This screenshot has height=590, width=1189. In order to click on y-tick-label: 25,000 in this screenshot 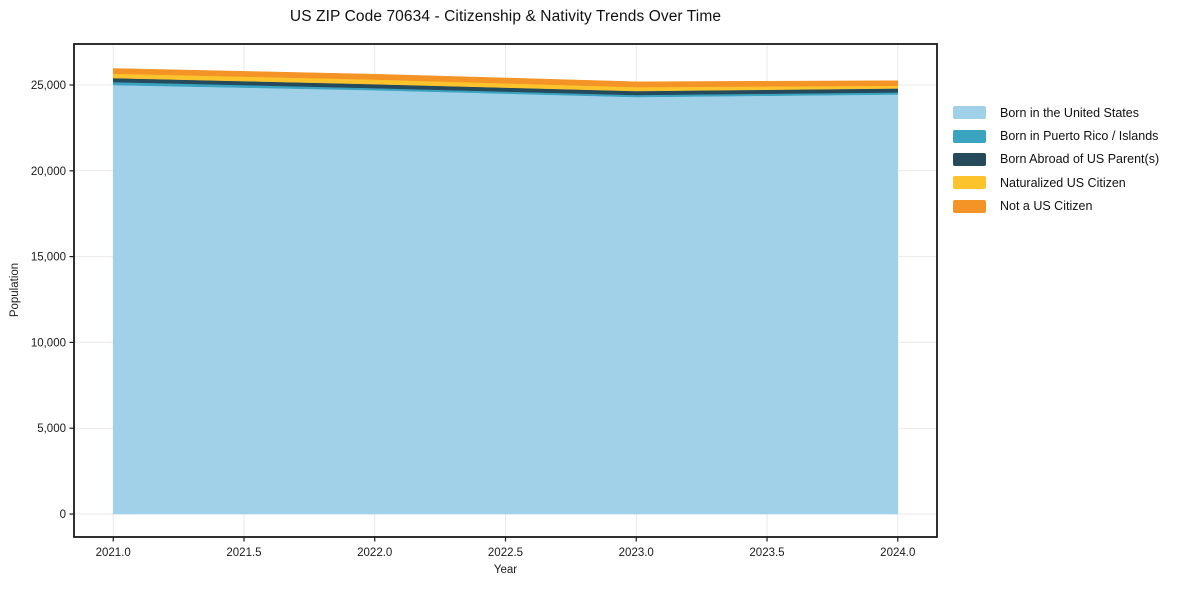, I will do `click(48, 86)`.